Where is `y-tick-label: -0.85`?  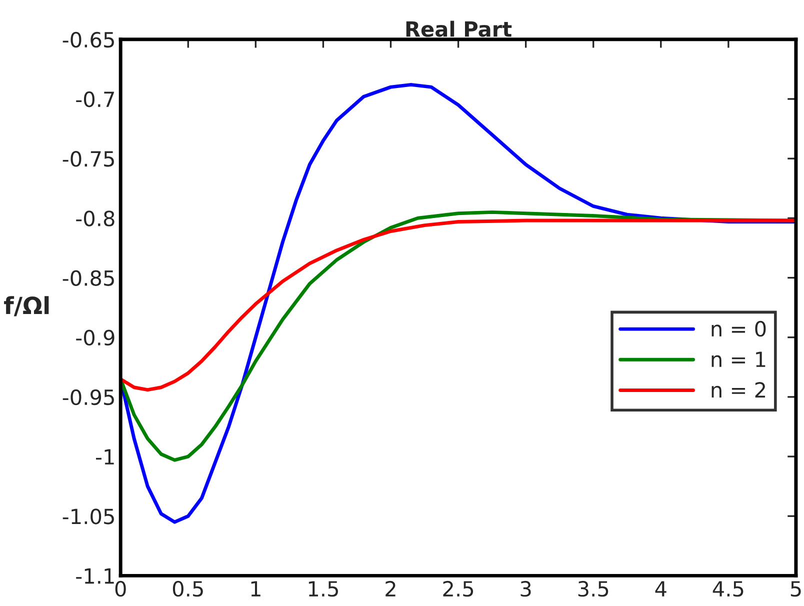
y-tick-label: -0.85 is located at coordinates (88, 278).